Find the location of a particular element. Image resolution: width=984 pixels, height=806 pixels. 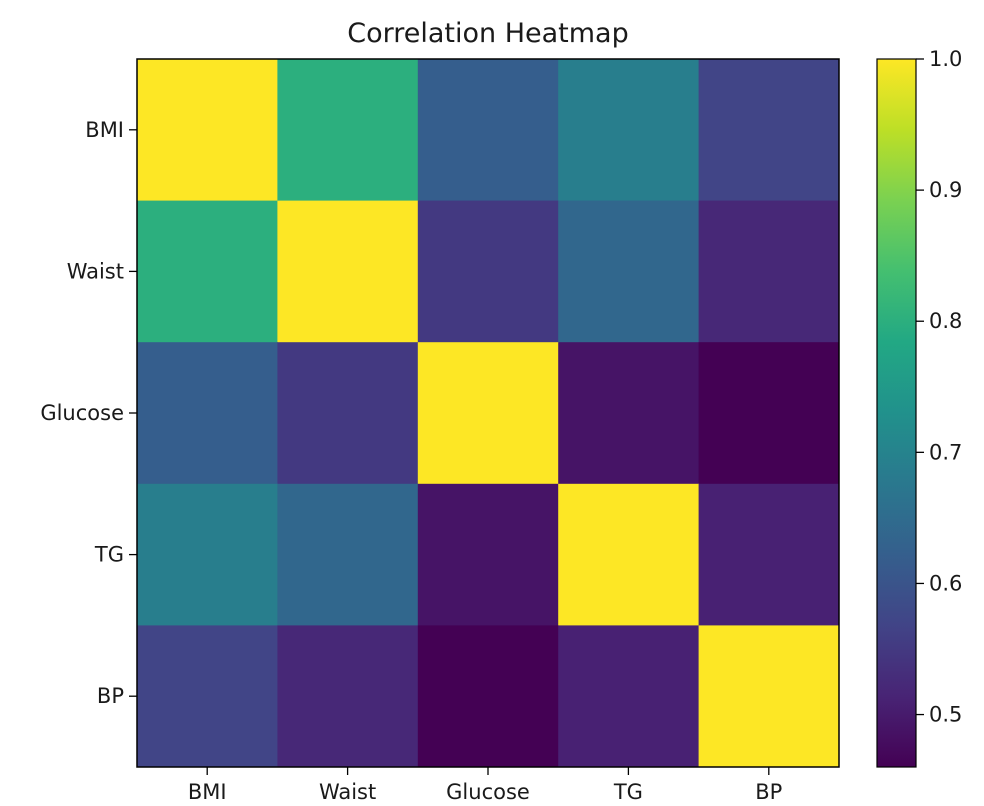

x-axis: BMI Waist Glucose TG BP is located at coordinates (485, 785).